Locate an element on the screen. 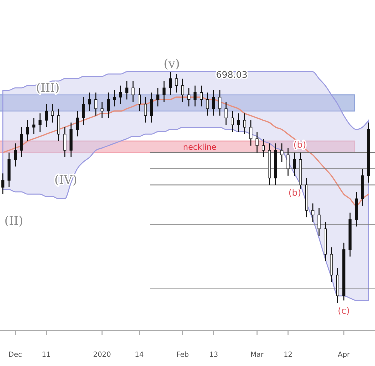 This screenshot has width=375, height=366. annotation: (III) is located at coordinates (48, 88).